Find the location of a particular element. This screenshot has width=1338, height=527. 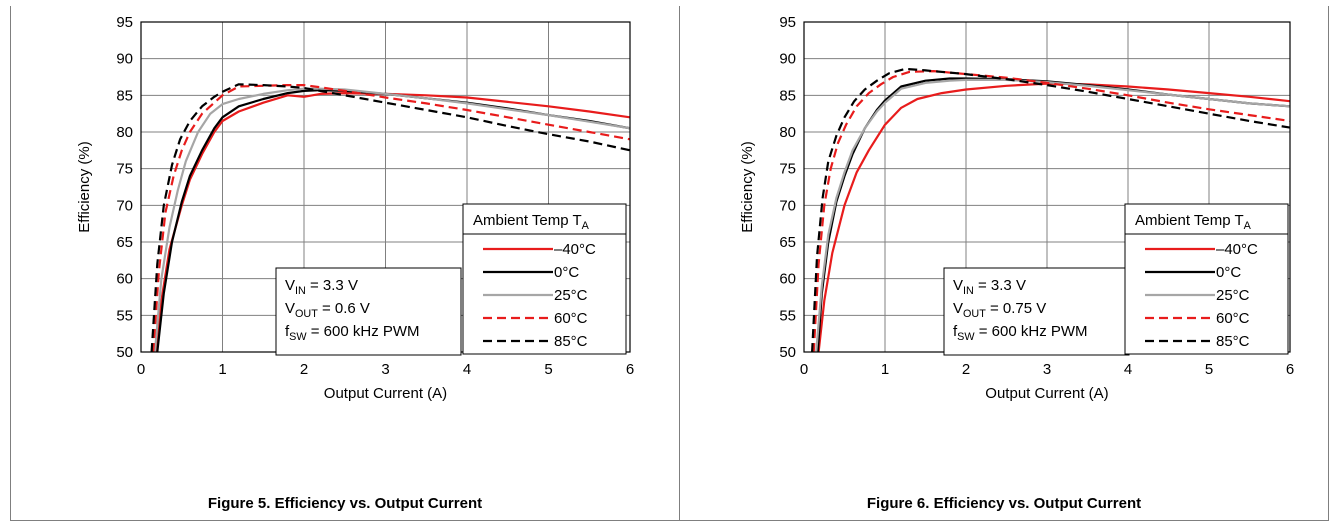

figure-5-caption: Figure 5. Efficiency vs. Output Current is located at coordinates (345, 503).